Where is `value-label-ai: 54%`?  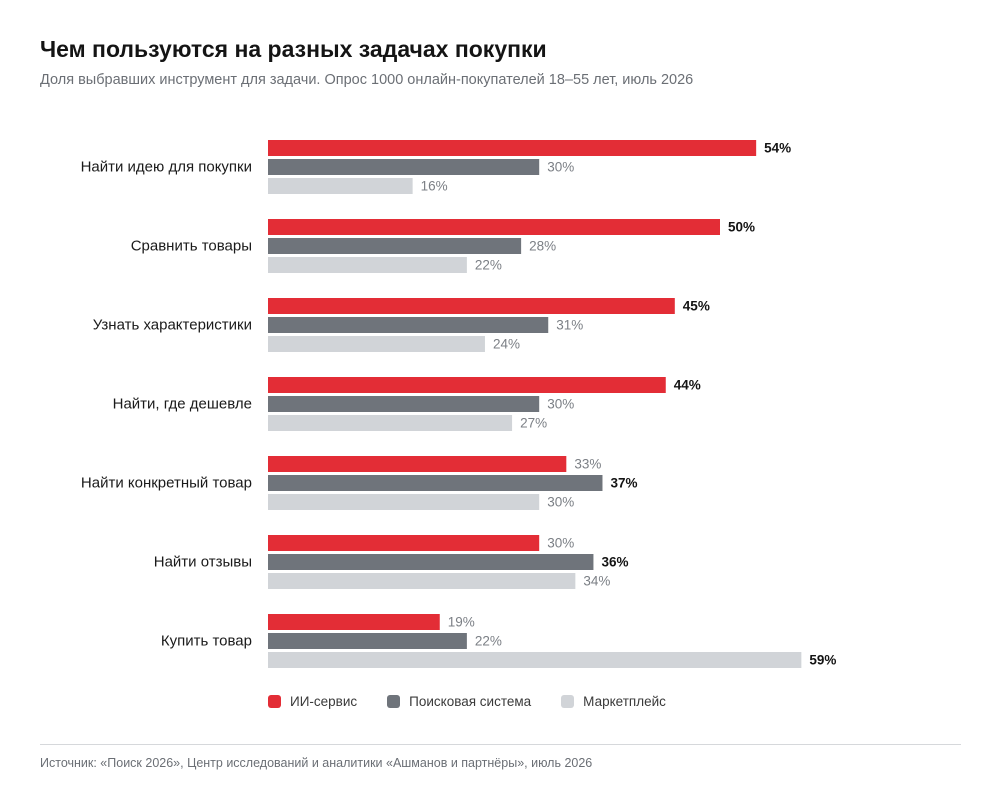 value-label-ai: 54% is located at coordinates (777, 148).